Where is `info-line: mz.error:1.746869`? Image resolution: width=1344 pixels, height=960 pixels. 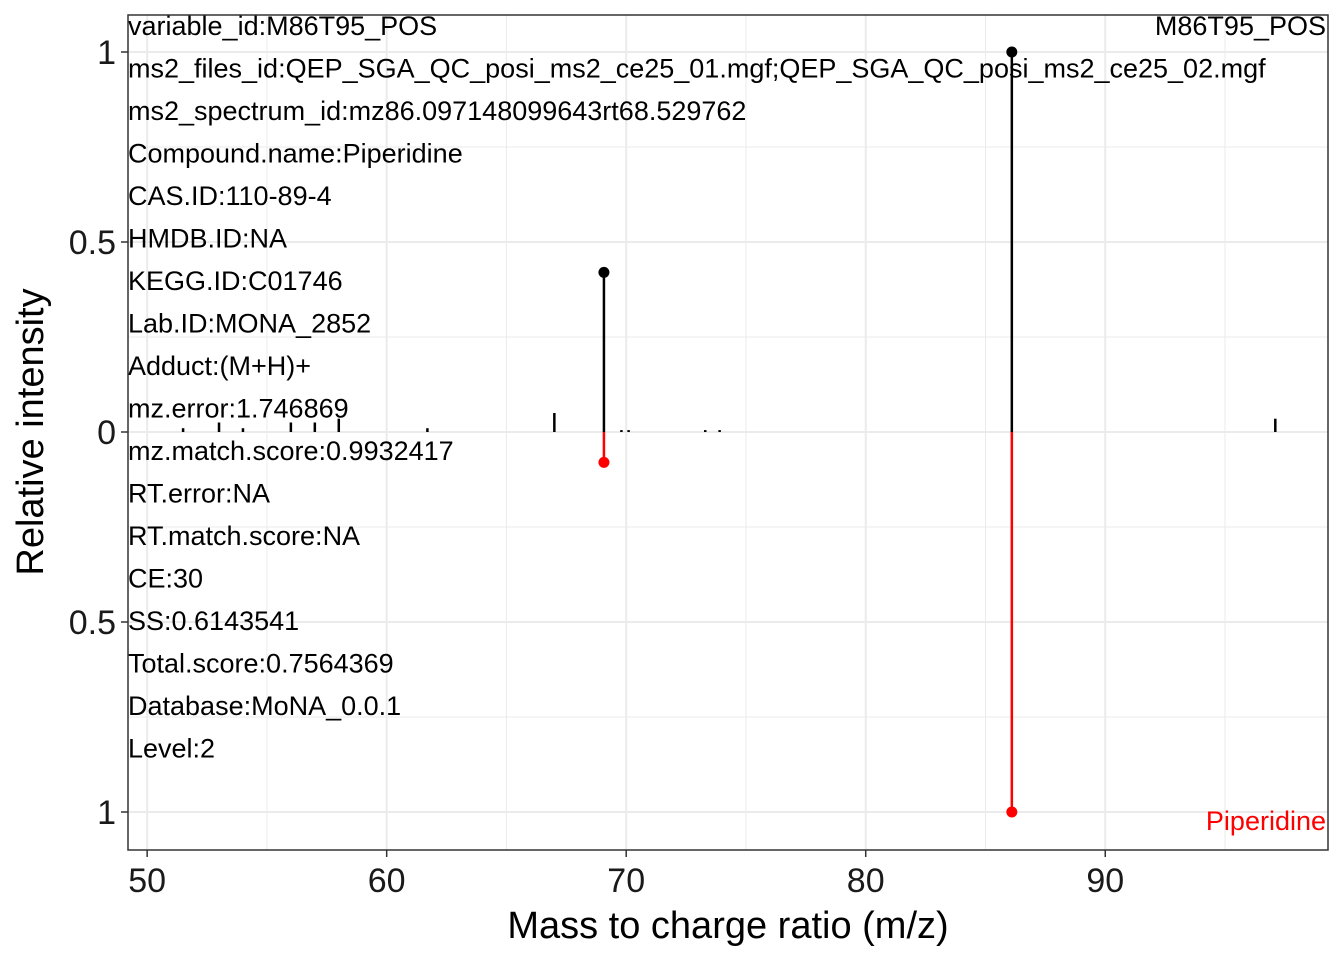 info-line: mz.error:1.746869 is located at coordinates (238, 409).